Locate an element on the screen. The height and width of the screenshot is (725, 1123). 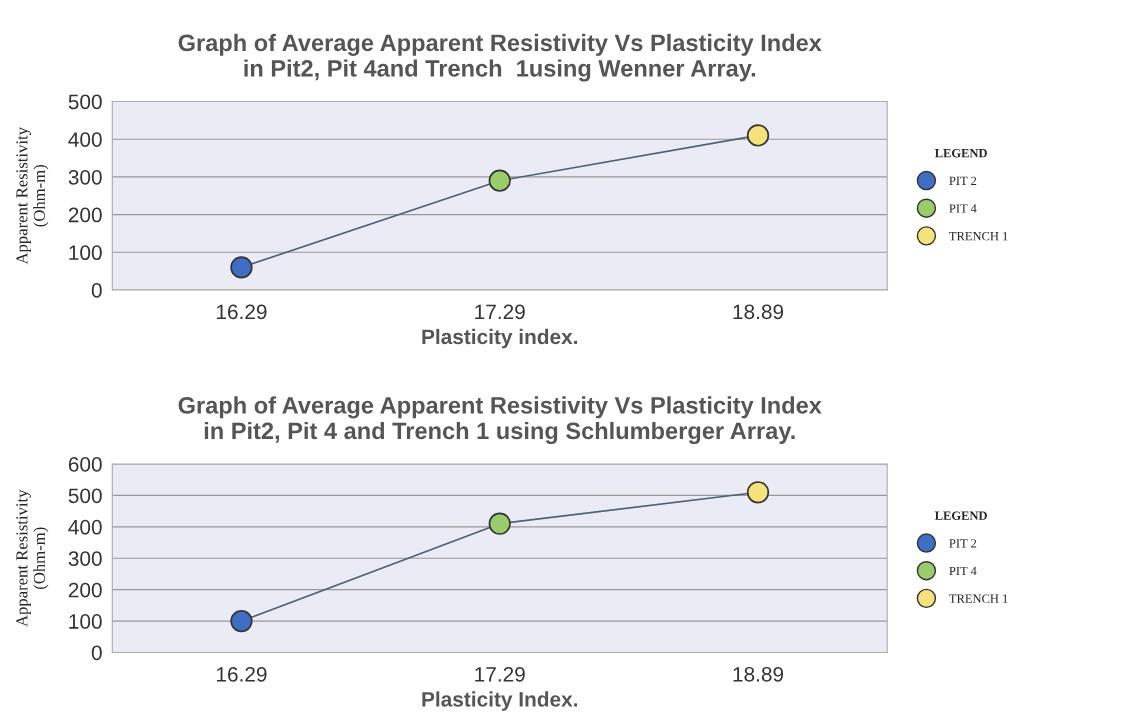
x-axis-title: Plasticity index. is located at coordinates (500, 338).